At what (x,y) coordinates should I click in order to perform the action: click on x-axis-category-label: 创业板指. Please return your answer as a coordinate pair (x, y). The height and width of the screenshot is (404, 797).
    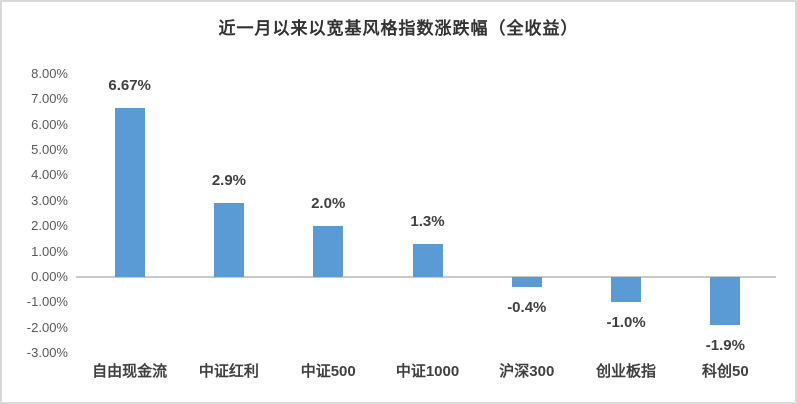
    Looking at the image, I should click on (626, 371).